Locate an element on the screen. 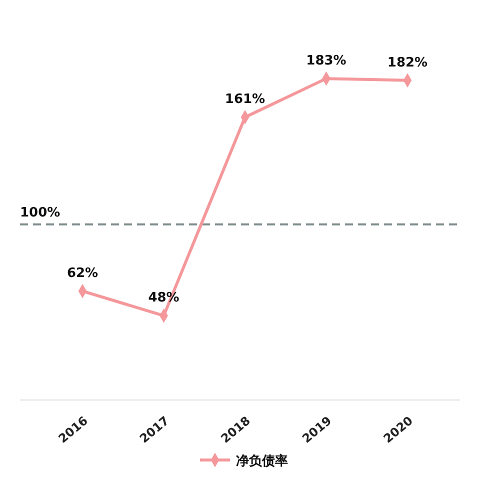 Image resolution: width=480 pixels, height=480 pixels. legend-label: 净负债率 is located at coordinates (262, 461).